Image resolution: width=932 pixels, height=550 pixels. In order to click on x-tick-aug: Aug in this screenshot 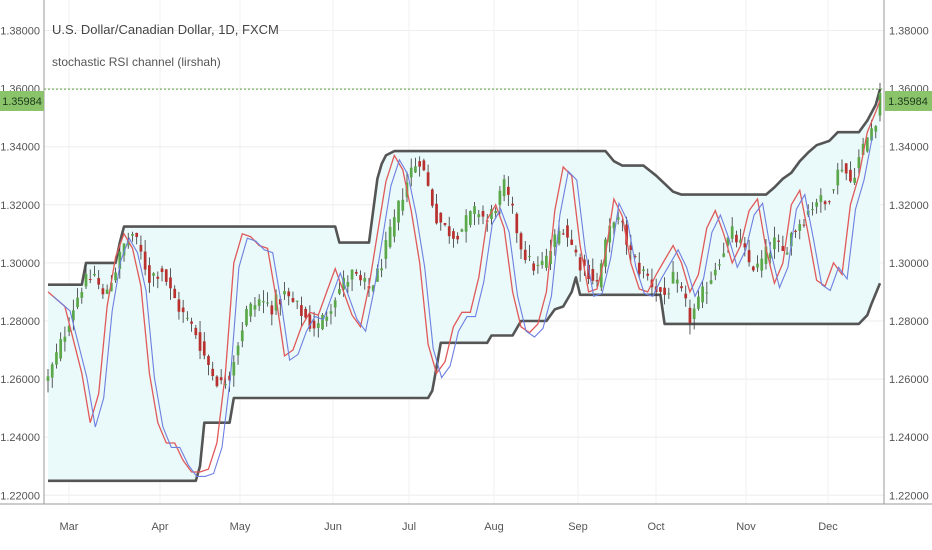, I will do `click(494, 527)`.